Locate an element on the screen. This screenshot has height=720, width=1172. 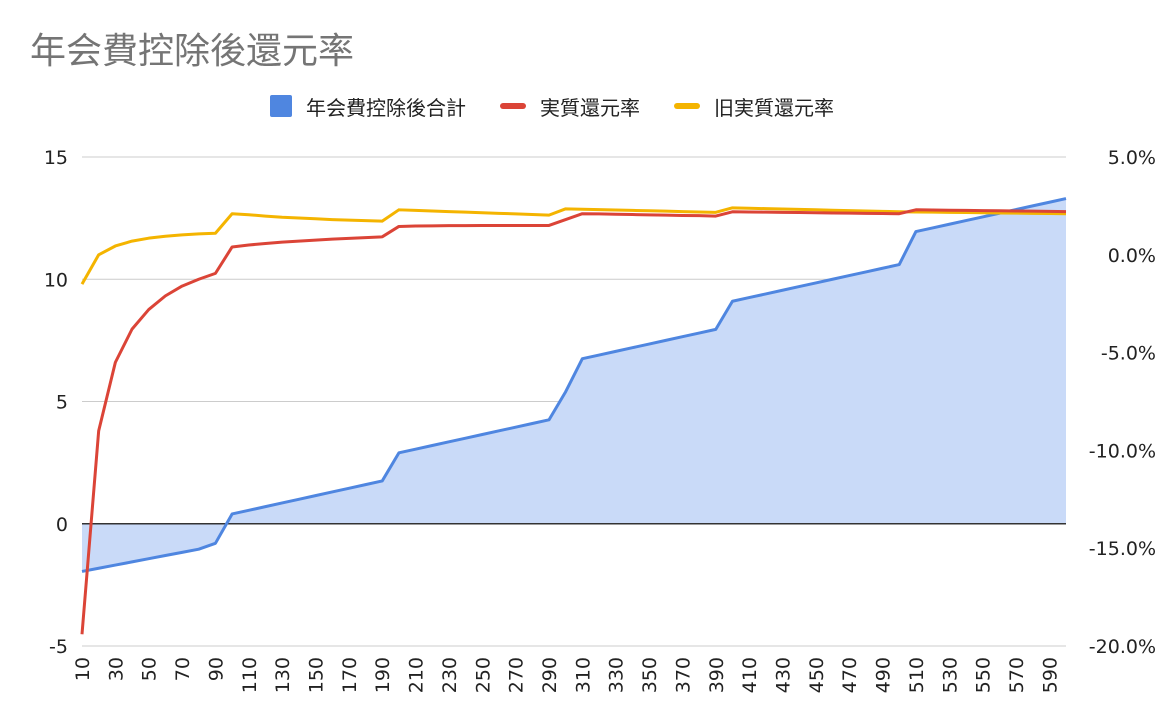
legend-swatch-total is located at coordinates (281, 106).